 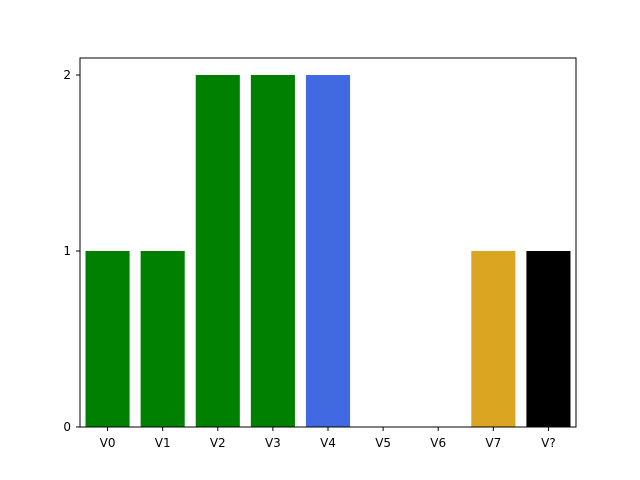 What do you see at coordinates (328, 443) in the screenshot?
I see `x-tick-label: V4` at bounding box center [328, 443].